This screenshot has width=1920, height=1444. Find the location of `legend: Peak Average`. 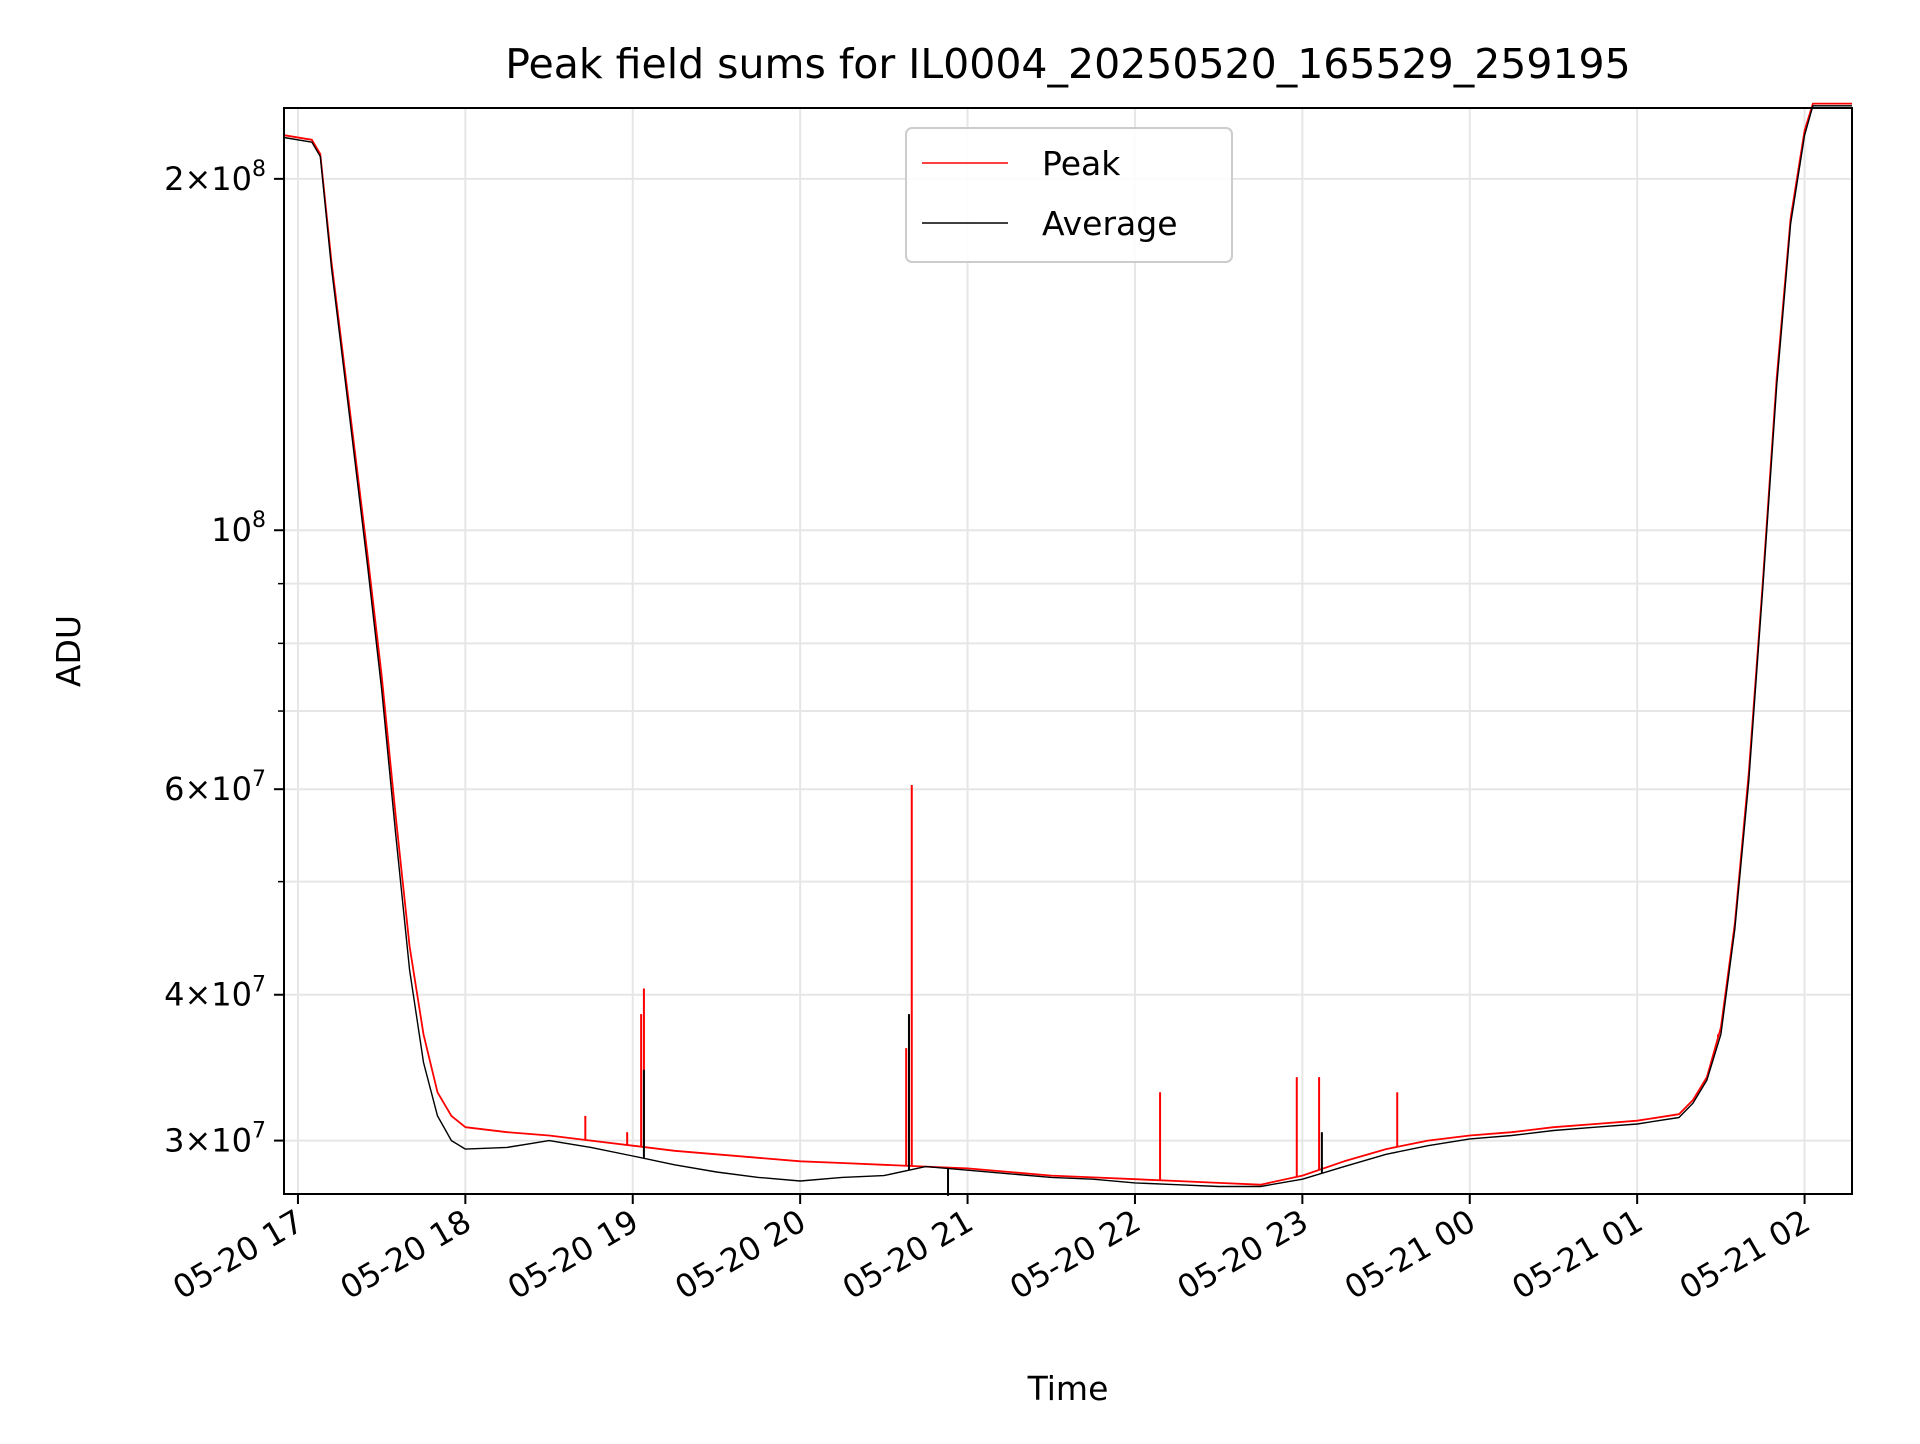

legend: Peak Average is located at coordinates (1069, 195).